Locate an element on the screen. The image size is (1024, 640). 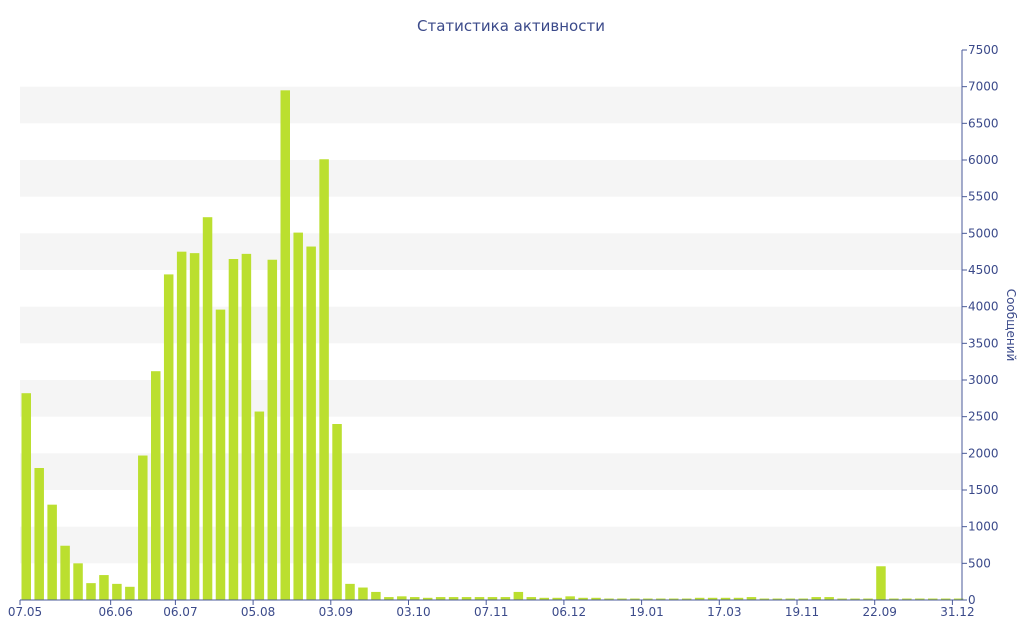
x-tick-label: 19.11 is located at coordinates (802, 612).